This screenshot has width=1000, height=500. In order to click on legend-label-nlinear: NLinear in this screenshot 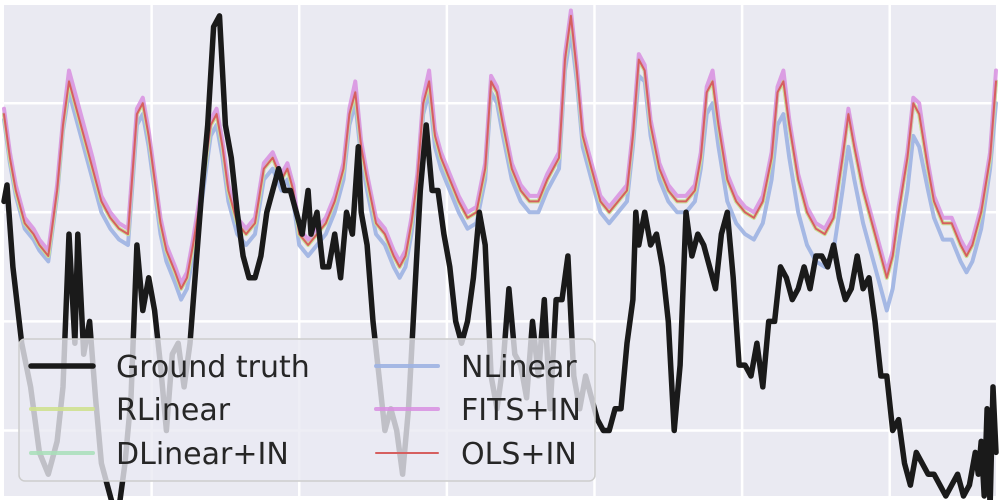, I will do `click(519, 367)`.